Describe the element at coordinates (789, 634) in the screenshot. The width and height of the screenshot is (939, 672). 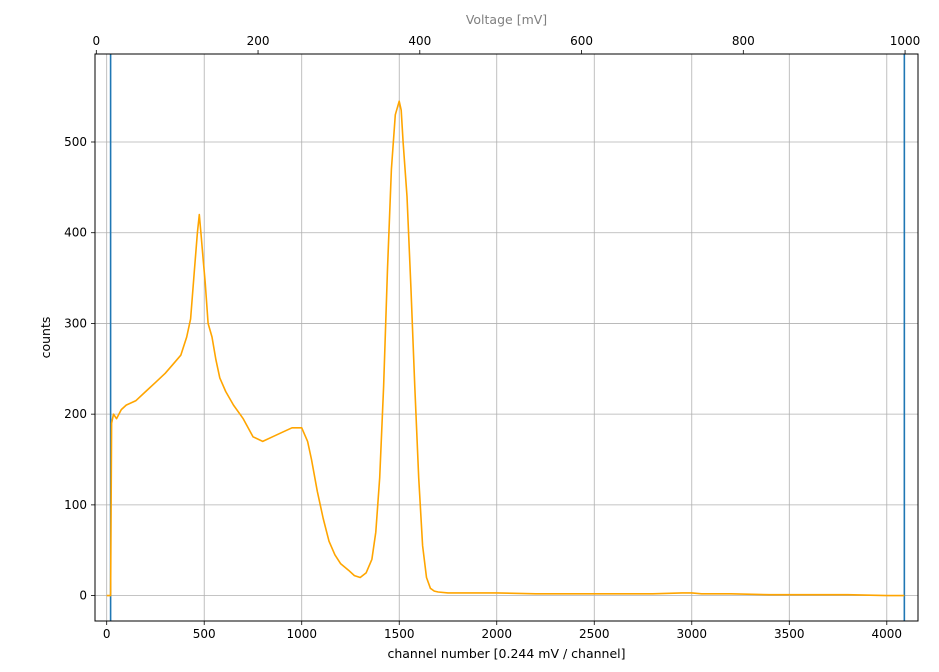
I see `x-tick-label: 3500` at that location.